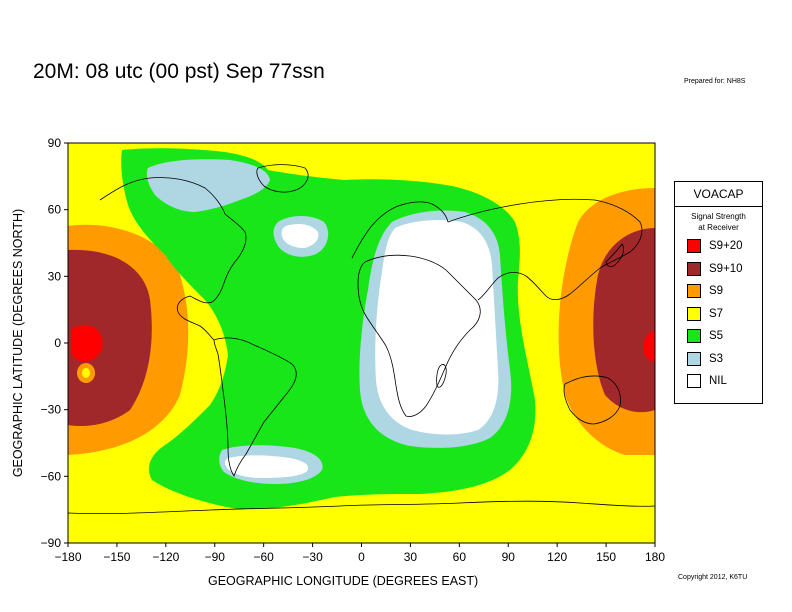  What do you see at coordinates (614, 255) in the screenshot?
I see `coast-japan` at bounding box center [614, 255].